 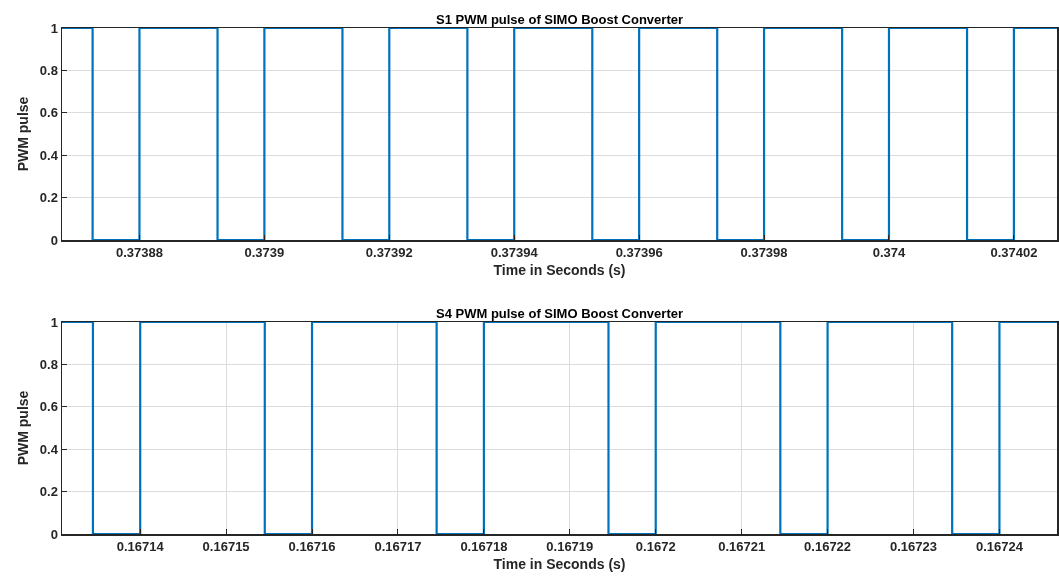 I want to click on x-tick-label: 0.37398, so click(x=764, y=253).